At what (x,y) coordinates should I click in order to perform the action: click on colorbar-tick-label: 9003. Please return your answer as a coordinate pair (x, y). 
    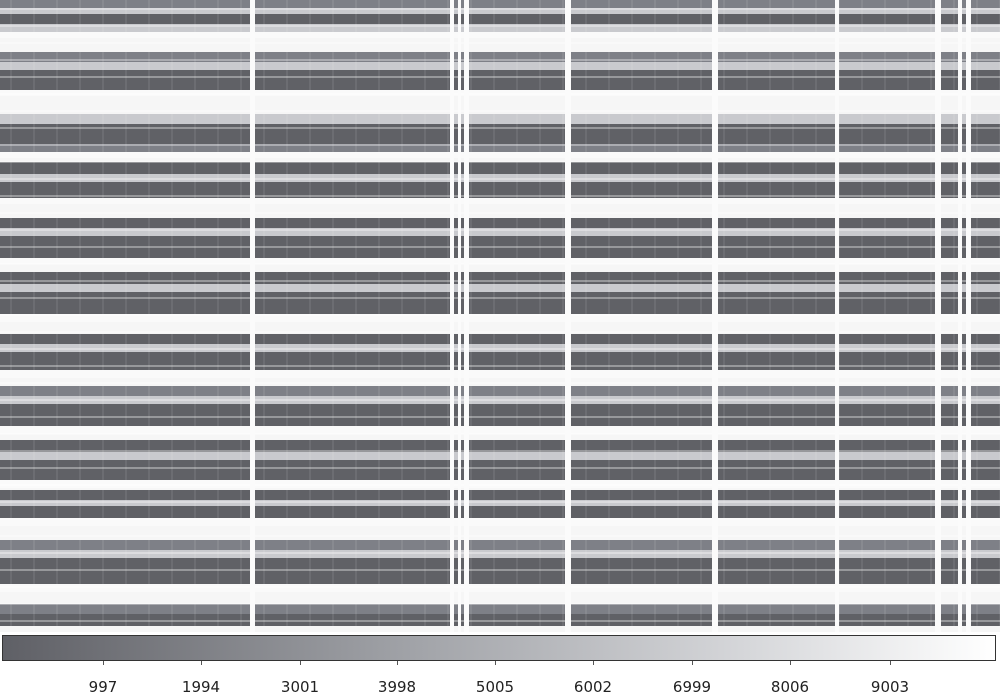
    Looking at the image, I should click on (890, 687).